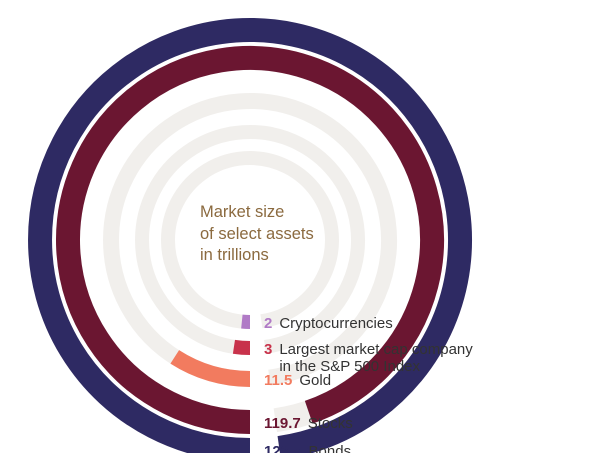  I want to click on series-label-cryptocurrencies: Cryptocurrencies, so click(335, 323).